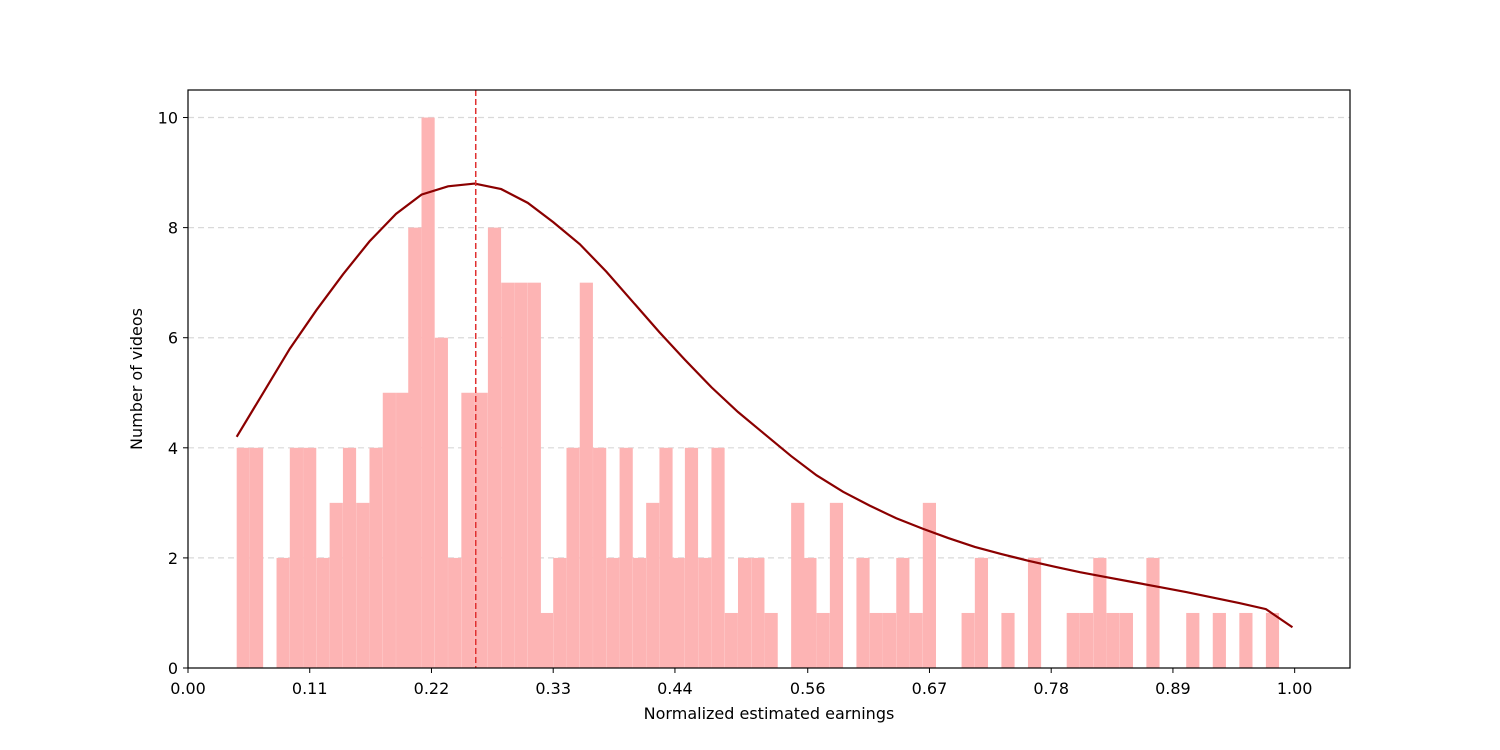 The image size is (1500, 750). What do you see at coordinates (173, 668) in the screenshot?
I see `y-tick-label: 0` at bounding box center [173, 668].